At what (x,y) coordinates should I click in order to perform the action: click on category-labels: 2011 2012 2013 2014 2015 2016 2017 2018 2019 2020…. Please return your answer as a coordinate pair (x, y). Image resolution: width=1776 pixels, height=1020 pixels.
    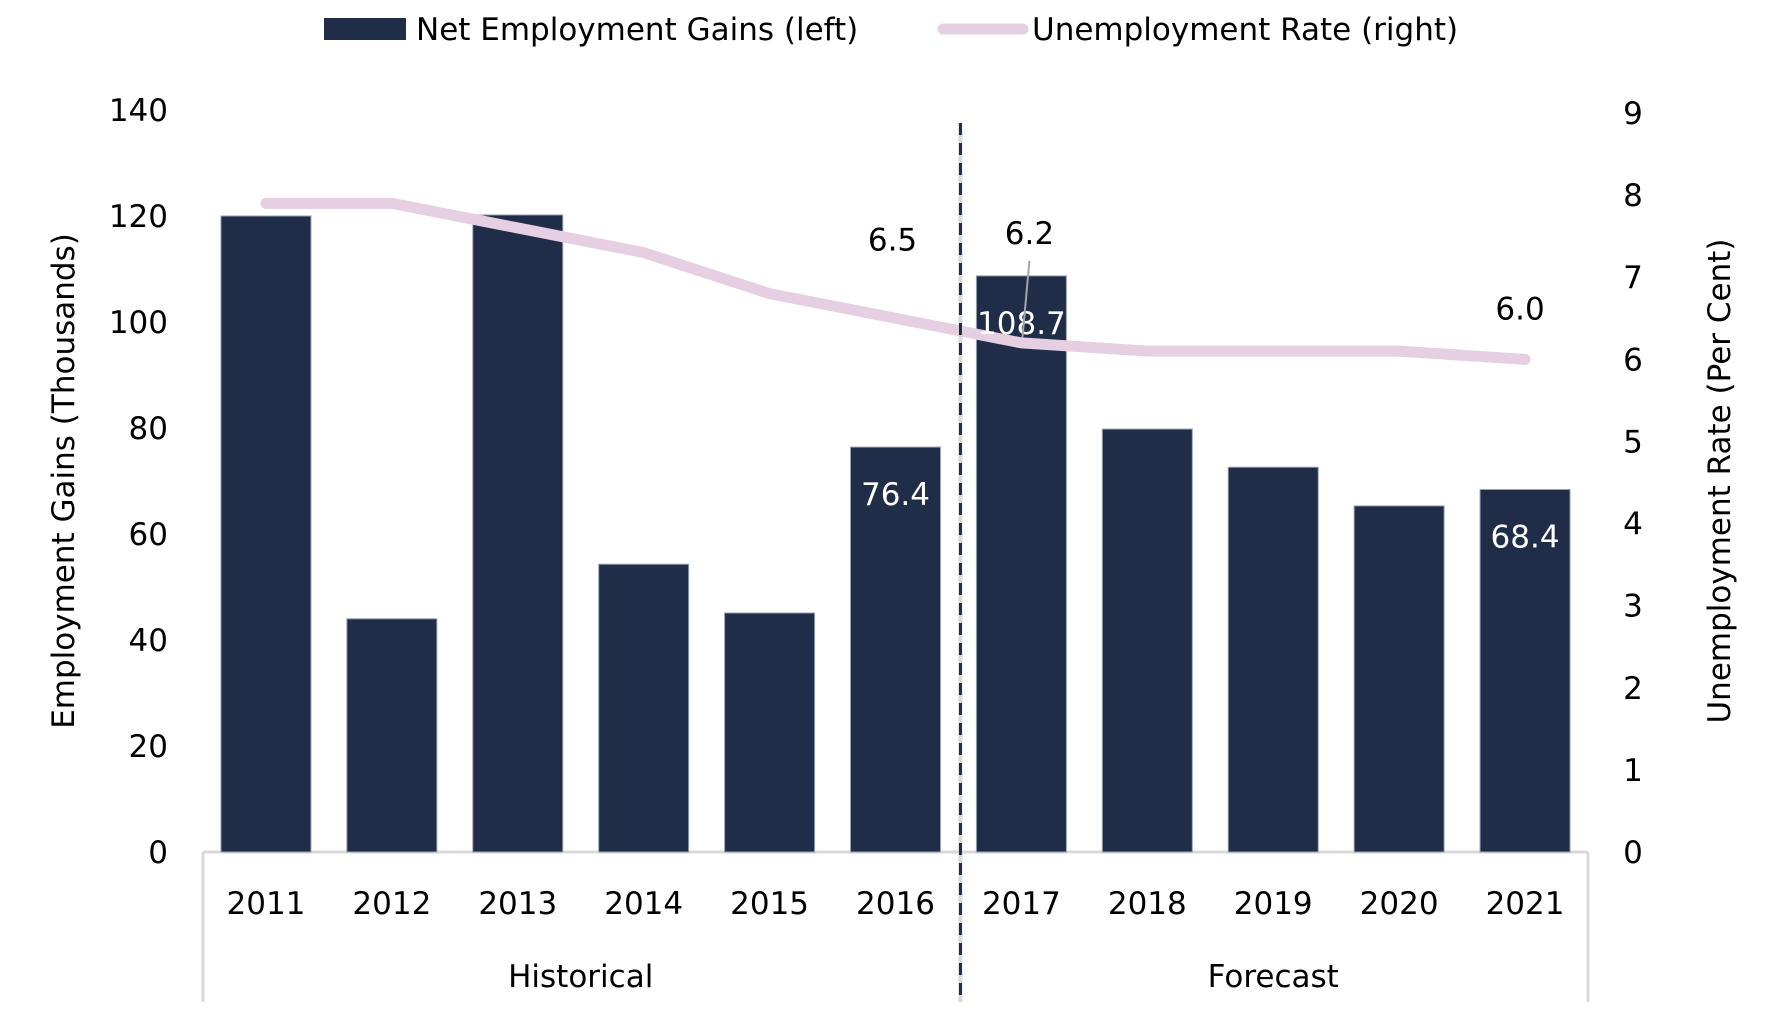
    Looking at the image, I should click on (896, 904).